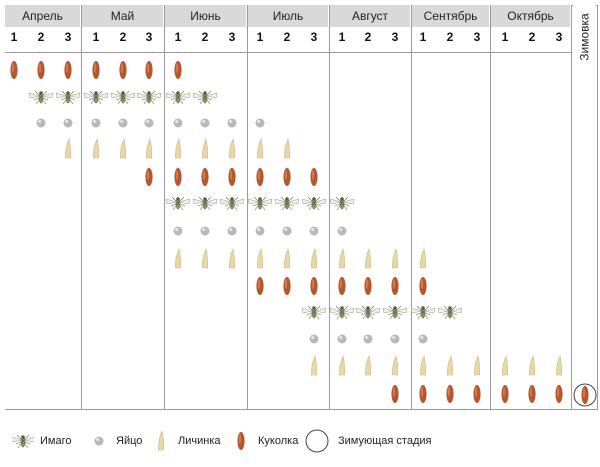  What do you see at coordinates (584, 207) in the screenshot?
I see `wintering-column` at bounding box center [584, 207].